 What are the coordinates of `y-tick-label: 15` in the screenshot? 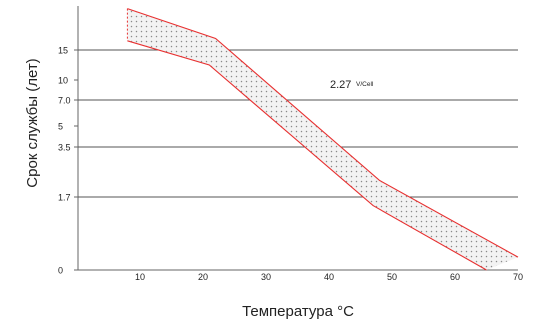 It's located at (63, 51).